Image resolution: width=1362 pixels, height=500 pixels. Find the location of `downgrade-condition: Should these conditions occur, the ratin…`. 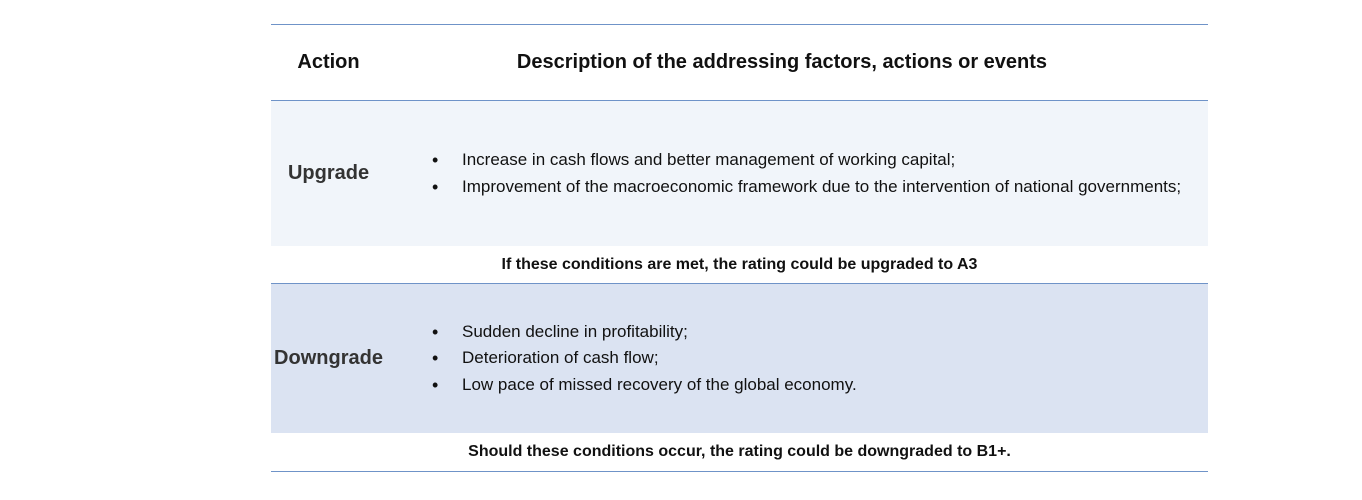

downgrade-condition: Should these conditions occur, the ratin… is located at coordinates (739, 452).